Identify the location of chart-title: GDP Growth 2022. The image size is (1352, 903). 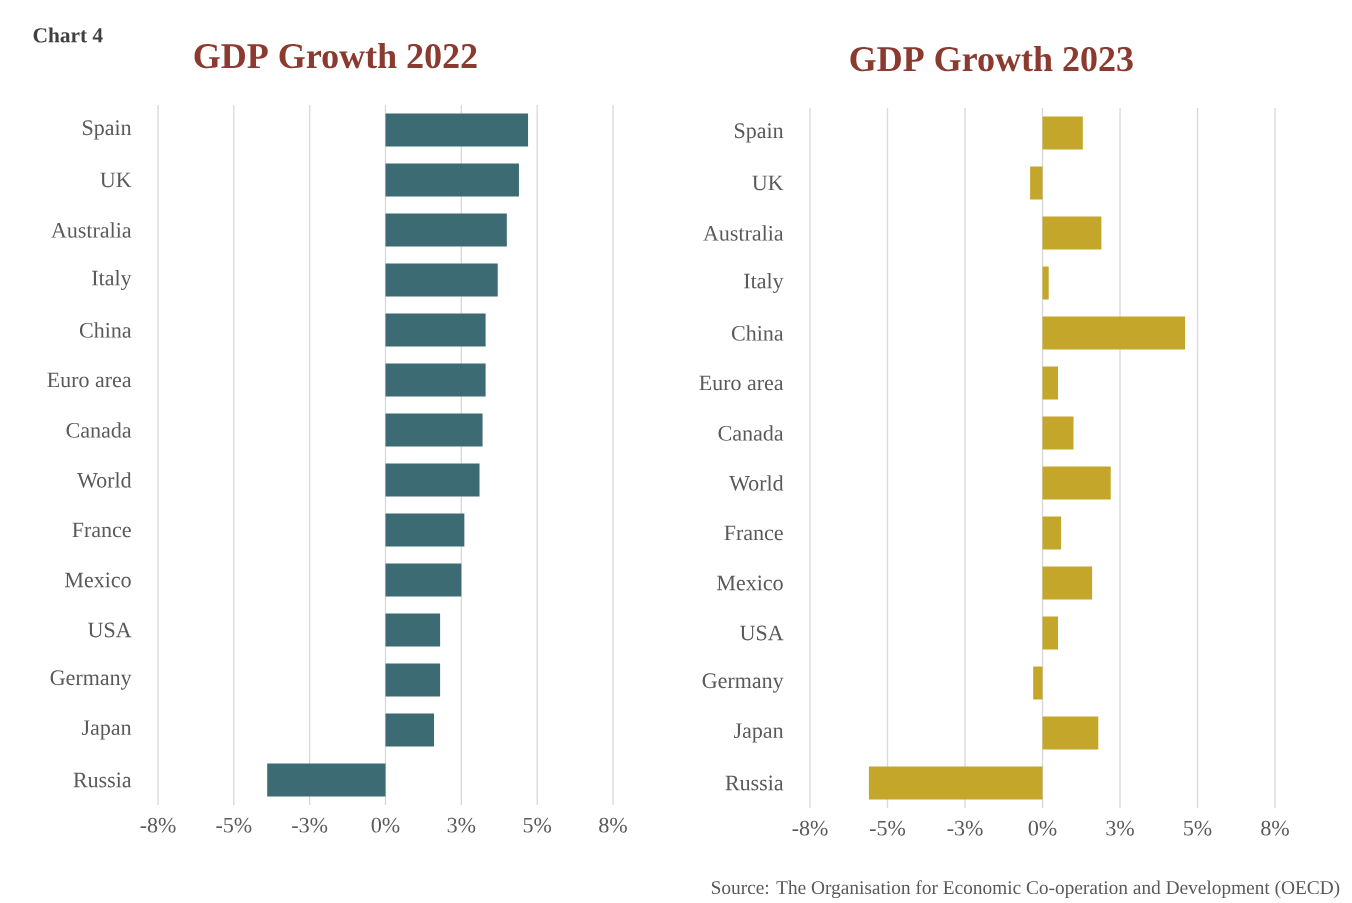
(335, 55).